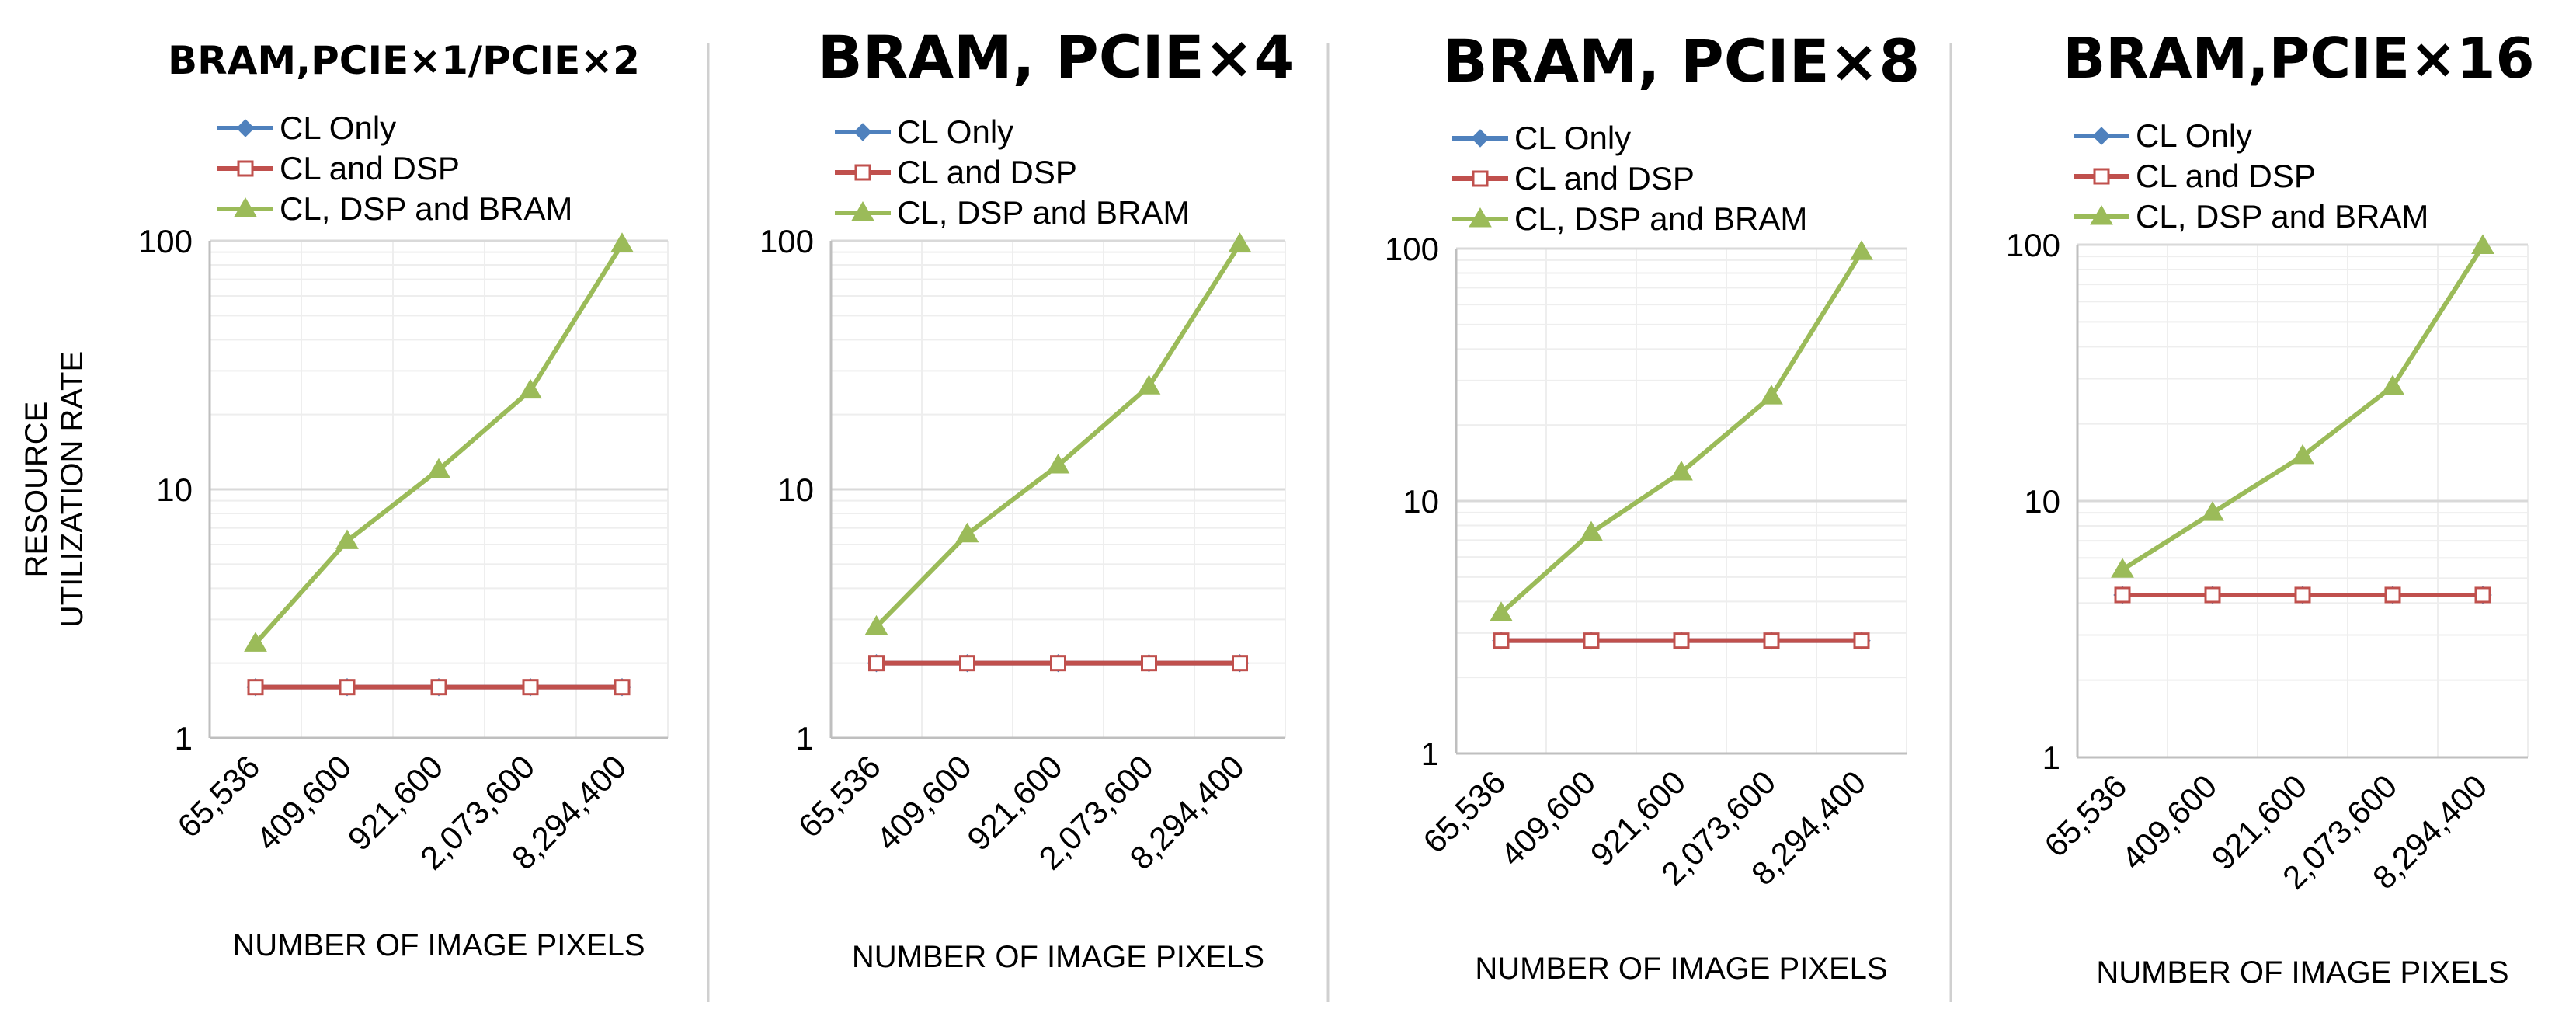 The height and width of the screenshot is (1030, 2576). I want to click on y-axis-label-line: RESOURCE, so click(36, 490).